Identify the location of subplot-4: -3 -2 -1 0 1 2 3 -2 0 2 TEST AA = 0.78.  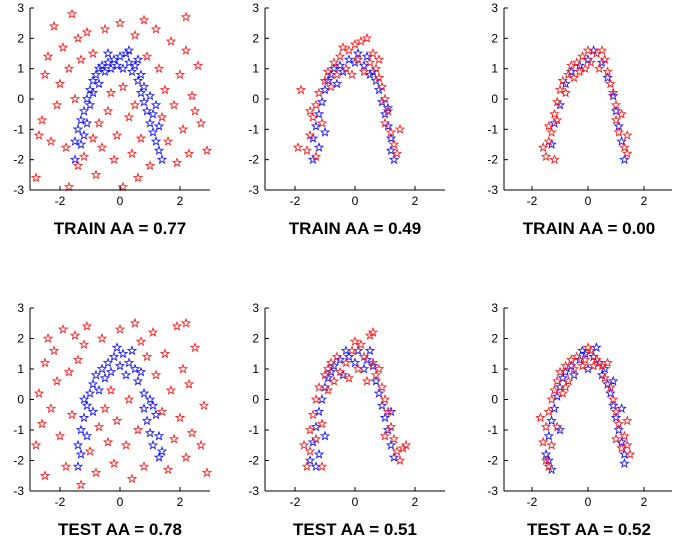
(113, 420).